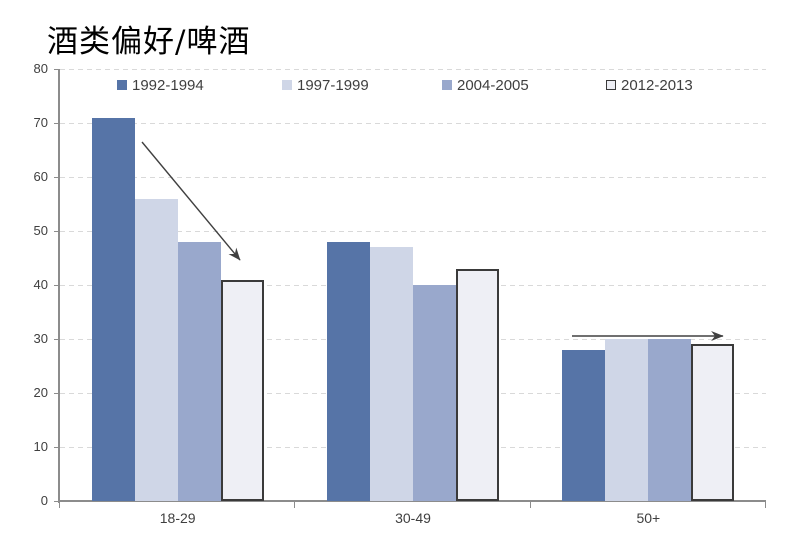 The height and width of the screenshot is (546, 800). I want to click on x-axis-category-label-30-49: 30-49, so click(413, 518).